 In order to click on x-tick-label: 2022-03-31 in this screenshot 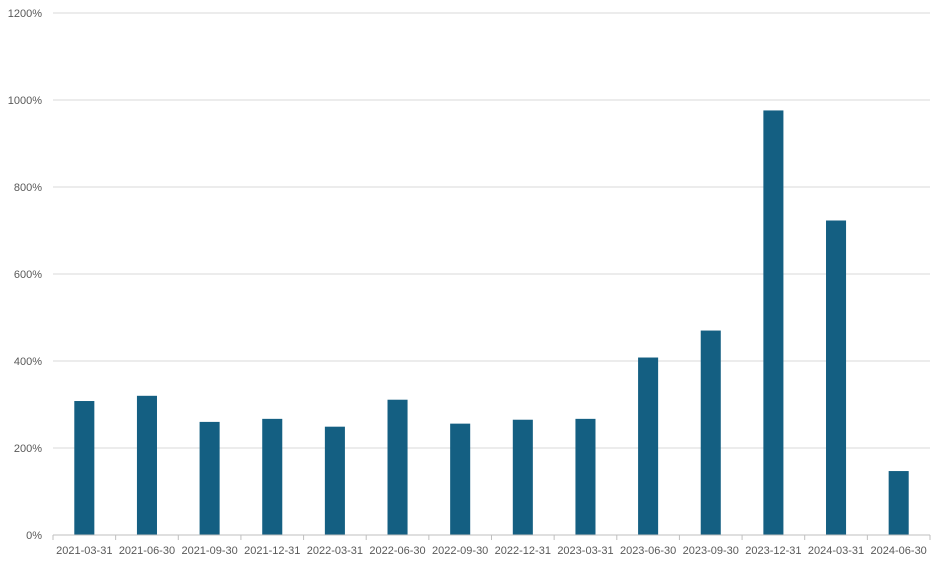, I will do `click(335, 551)`.